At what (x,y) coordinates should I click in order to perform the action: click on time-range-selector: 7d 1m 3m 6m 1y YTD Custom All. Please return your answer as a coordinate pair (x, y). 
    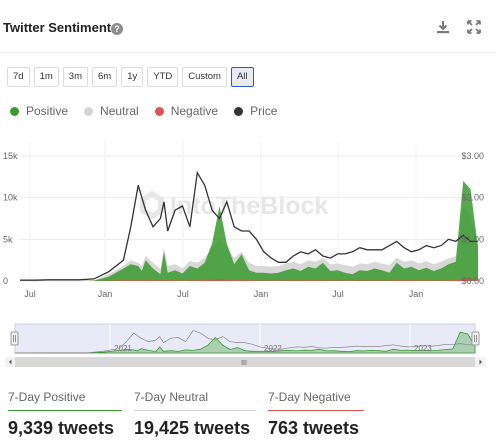
    Looking at the image, I should click on (130, 77).